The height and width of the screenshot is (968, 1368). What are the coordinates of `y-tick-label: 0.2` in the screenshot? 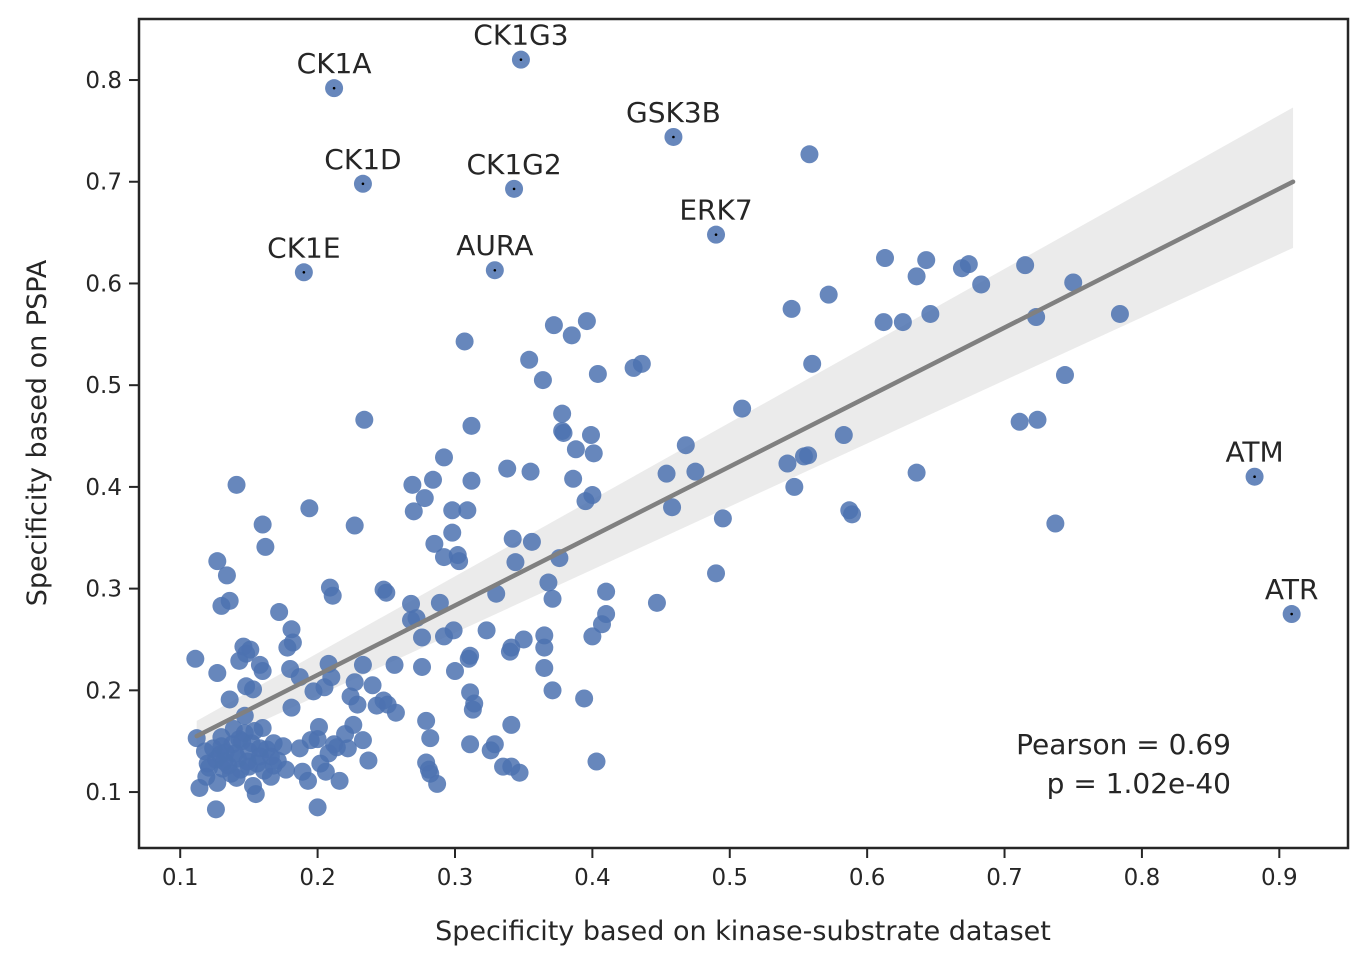 It's located at (103, 691).